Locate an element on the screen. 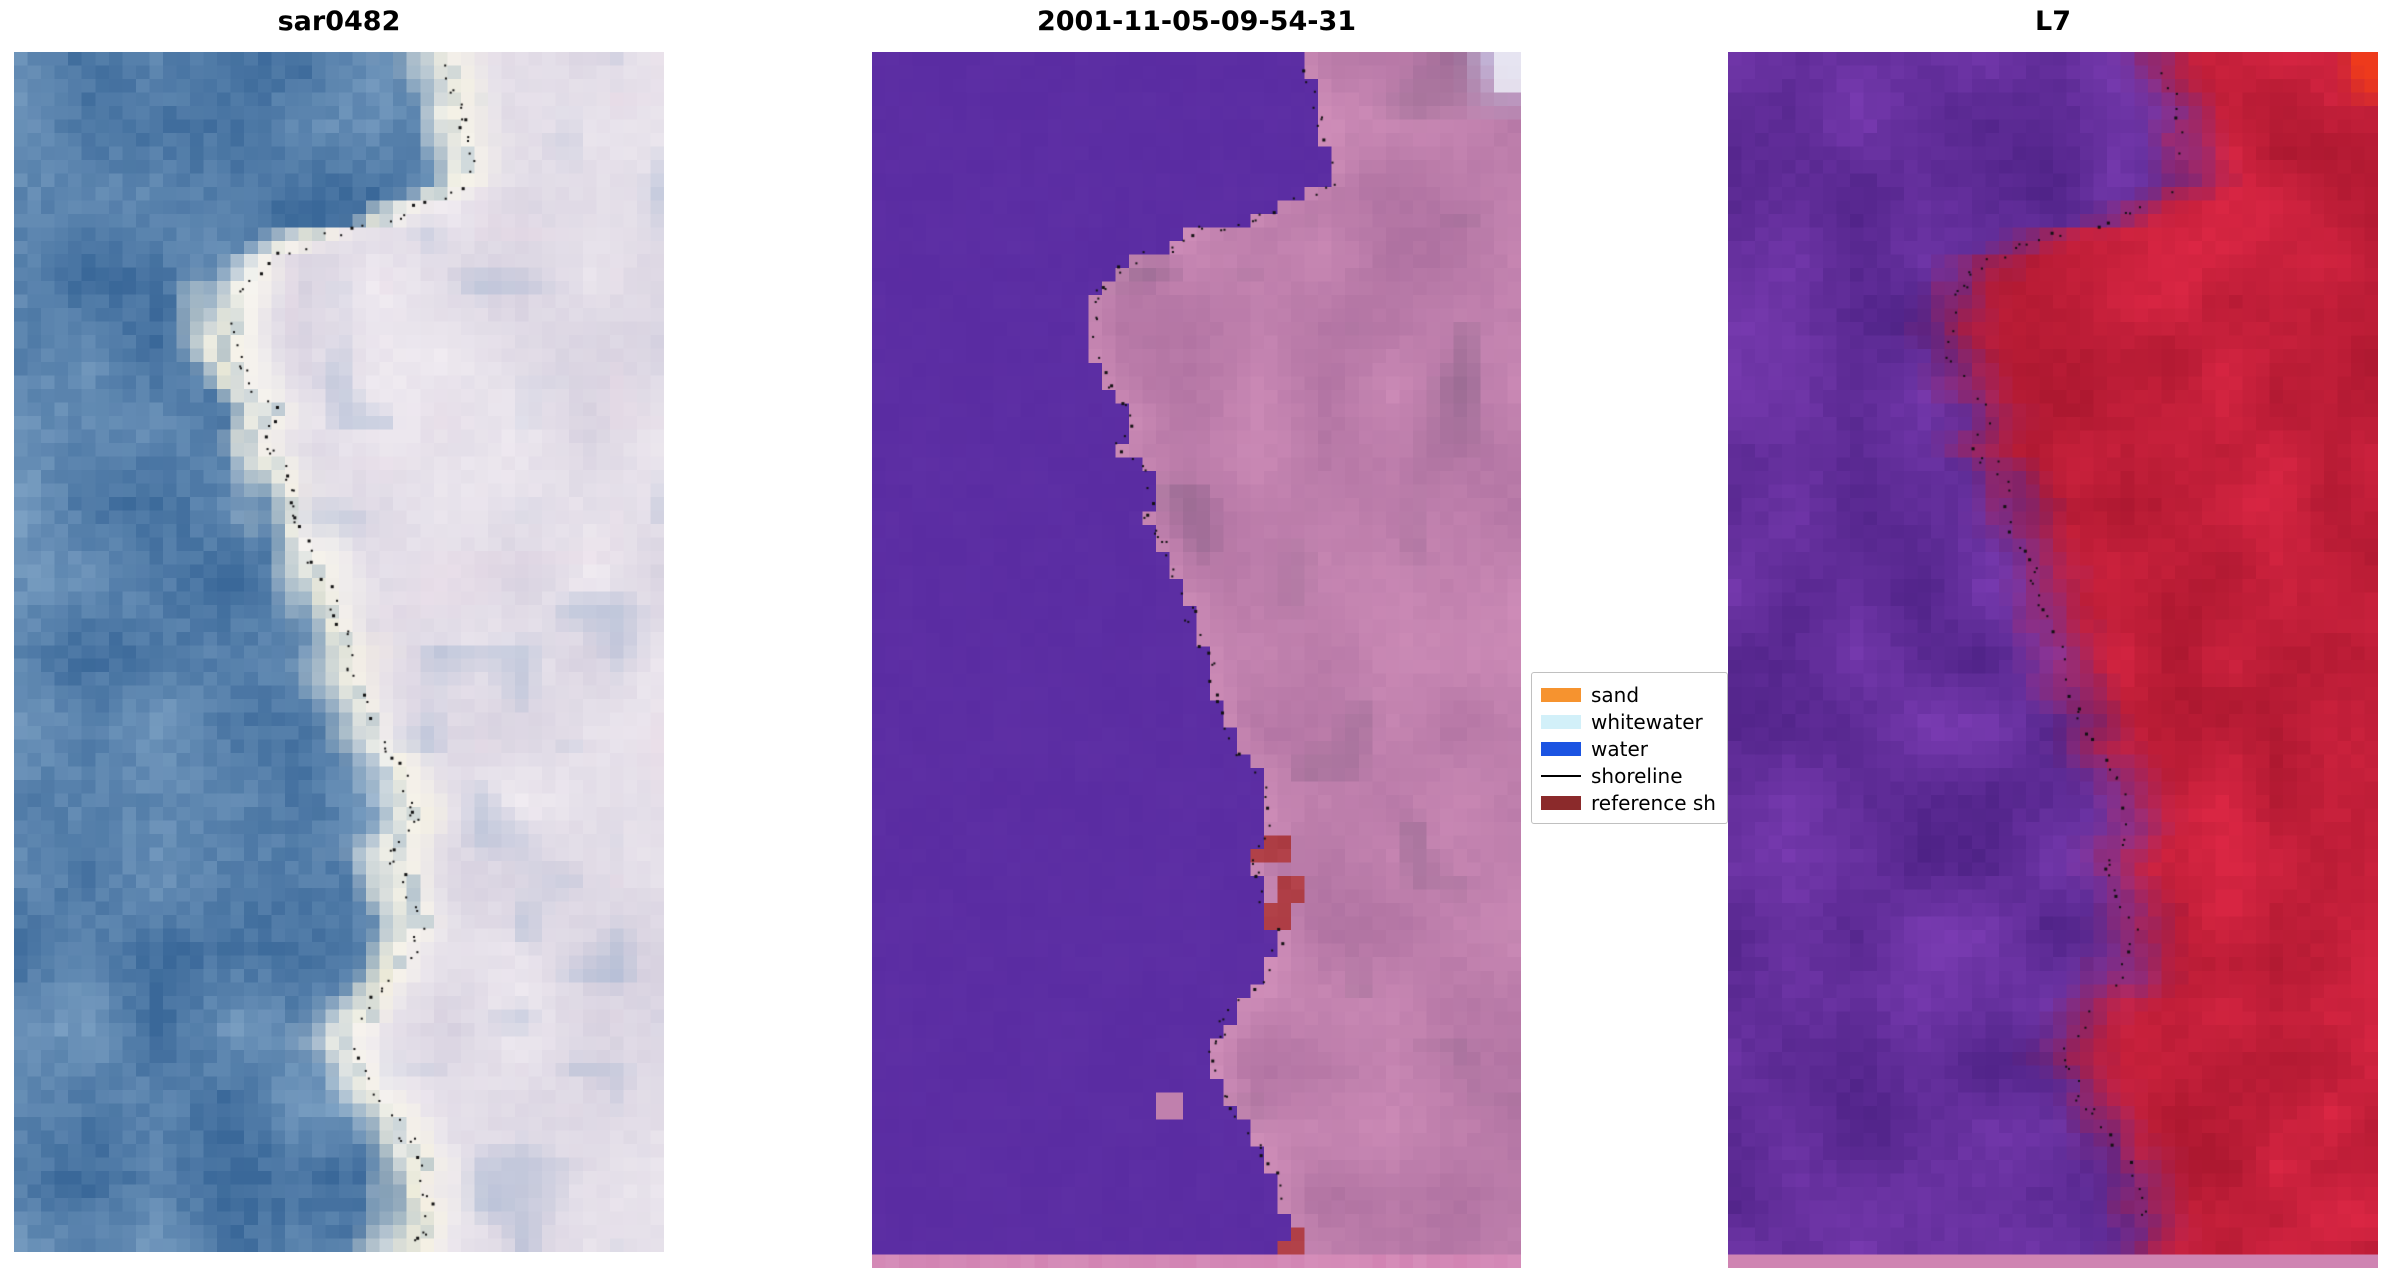  legend-label-whitewater: whitewater is located at coordinates (1647, 721).